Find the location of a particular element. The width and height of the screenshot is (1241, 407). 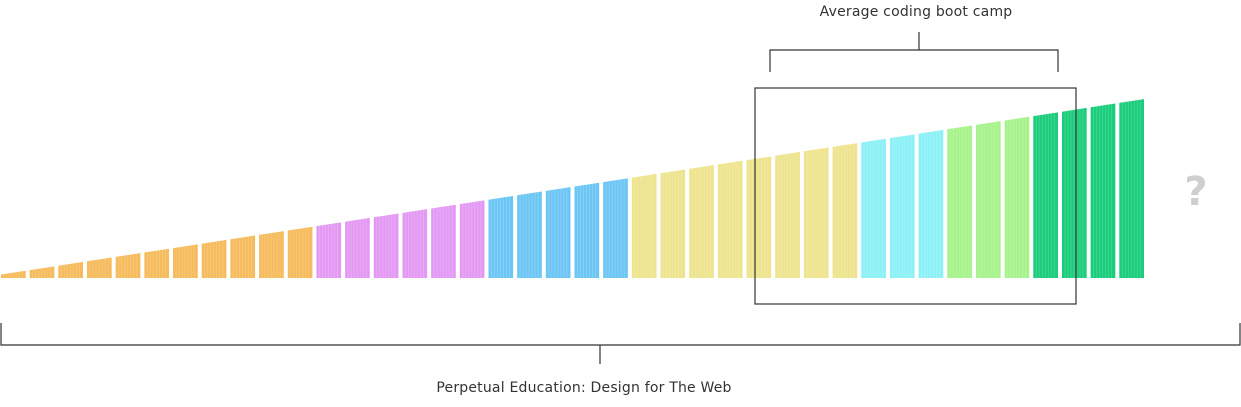

program-label: Perpetual Education: Design for The Web is located at coordinates (583, 388).